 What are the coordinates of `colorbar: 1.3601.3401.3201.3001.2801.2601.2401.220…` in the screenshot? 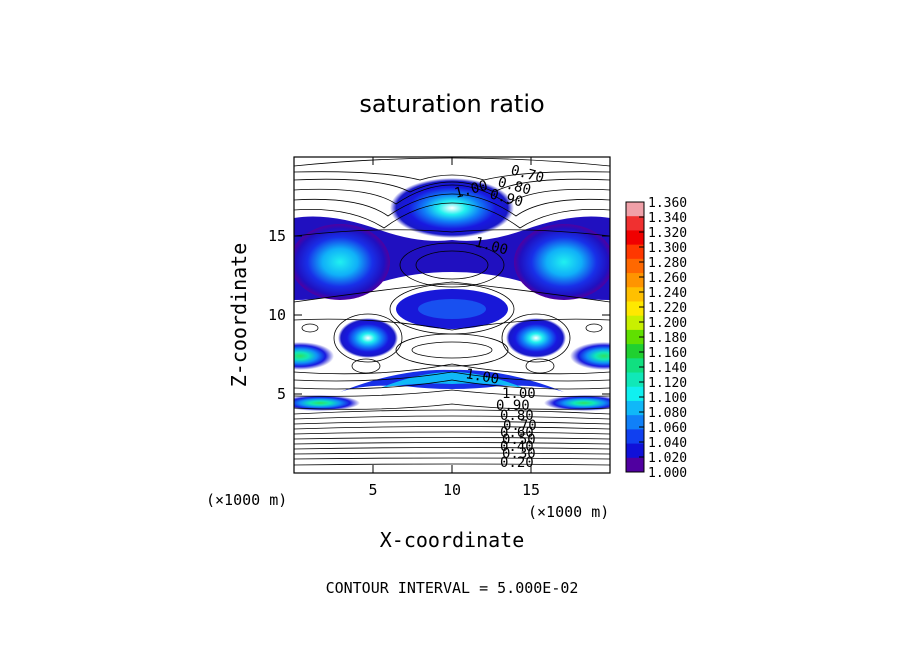 It's located at (656, 338).